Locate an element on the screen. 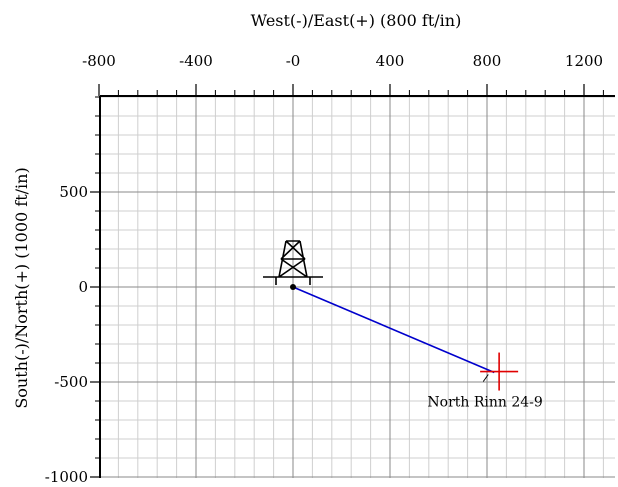 This screenshot has height=487, width=618. y-ticks: 500 0 -500 -1000 is located at coordinates (72, 291).